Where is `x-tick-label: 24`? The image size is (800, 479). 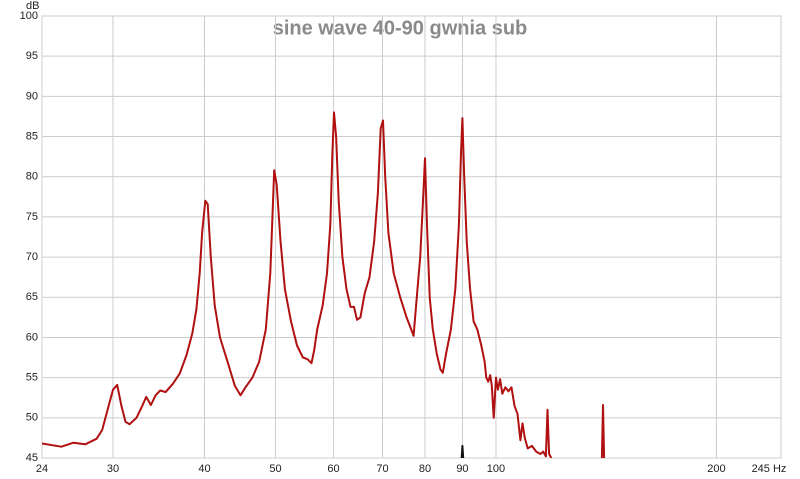
x-tick-label: 24 is located at coordinates (42, 469).